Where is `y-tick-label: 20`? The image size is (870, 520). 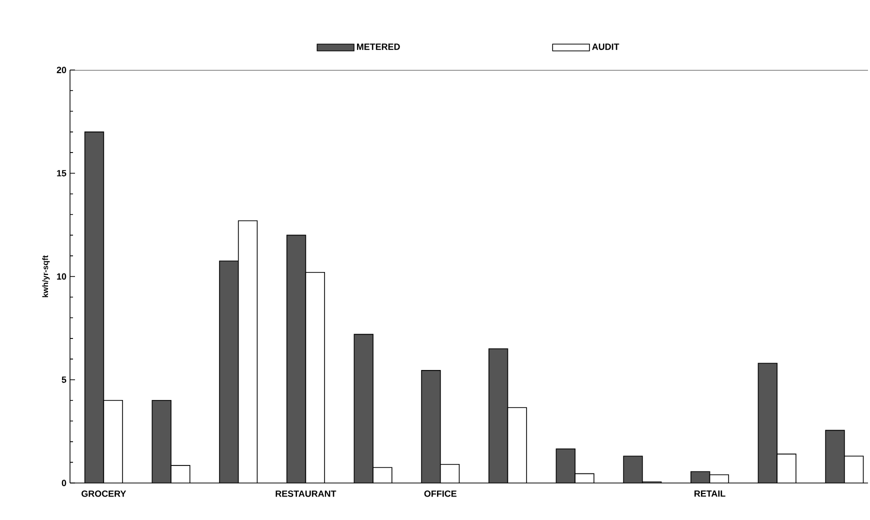
y-tick-label: 20 is located at coordinates (61, 70).